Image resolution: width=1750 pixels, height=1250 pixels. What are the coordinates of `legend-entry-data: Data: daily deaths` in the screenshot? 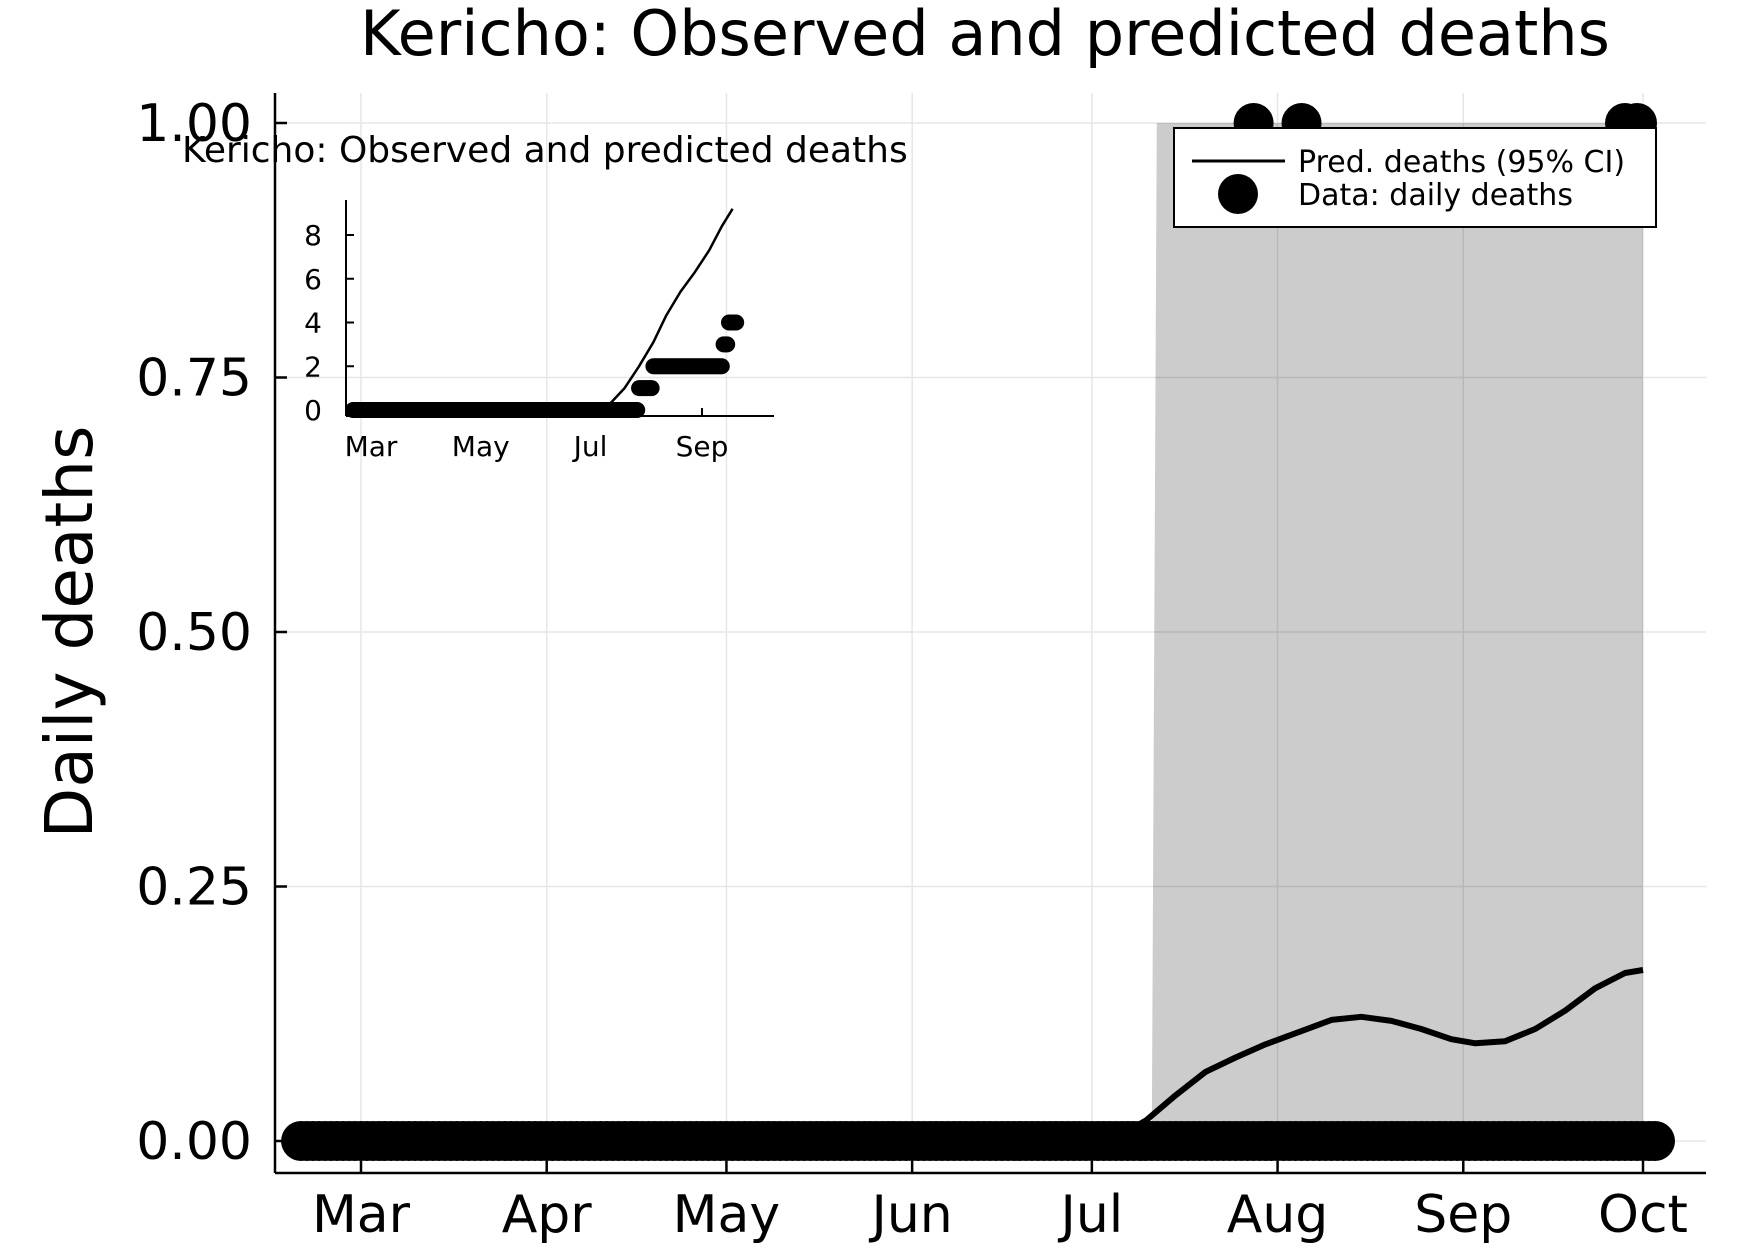 It's located at (1435, 195).